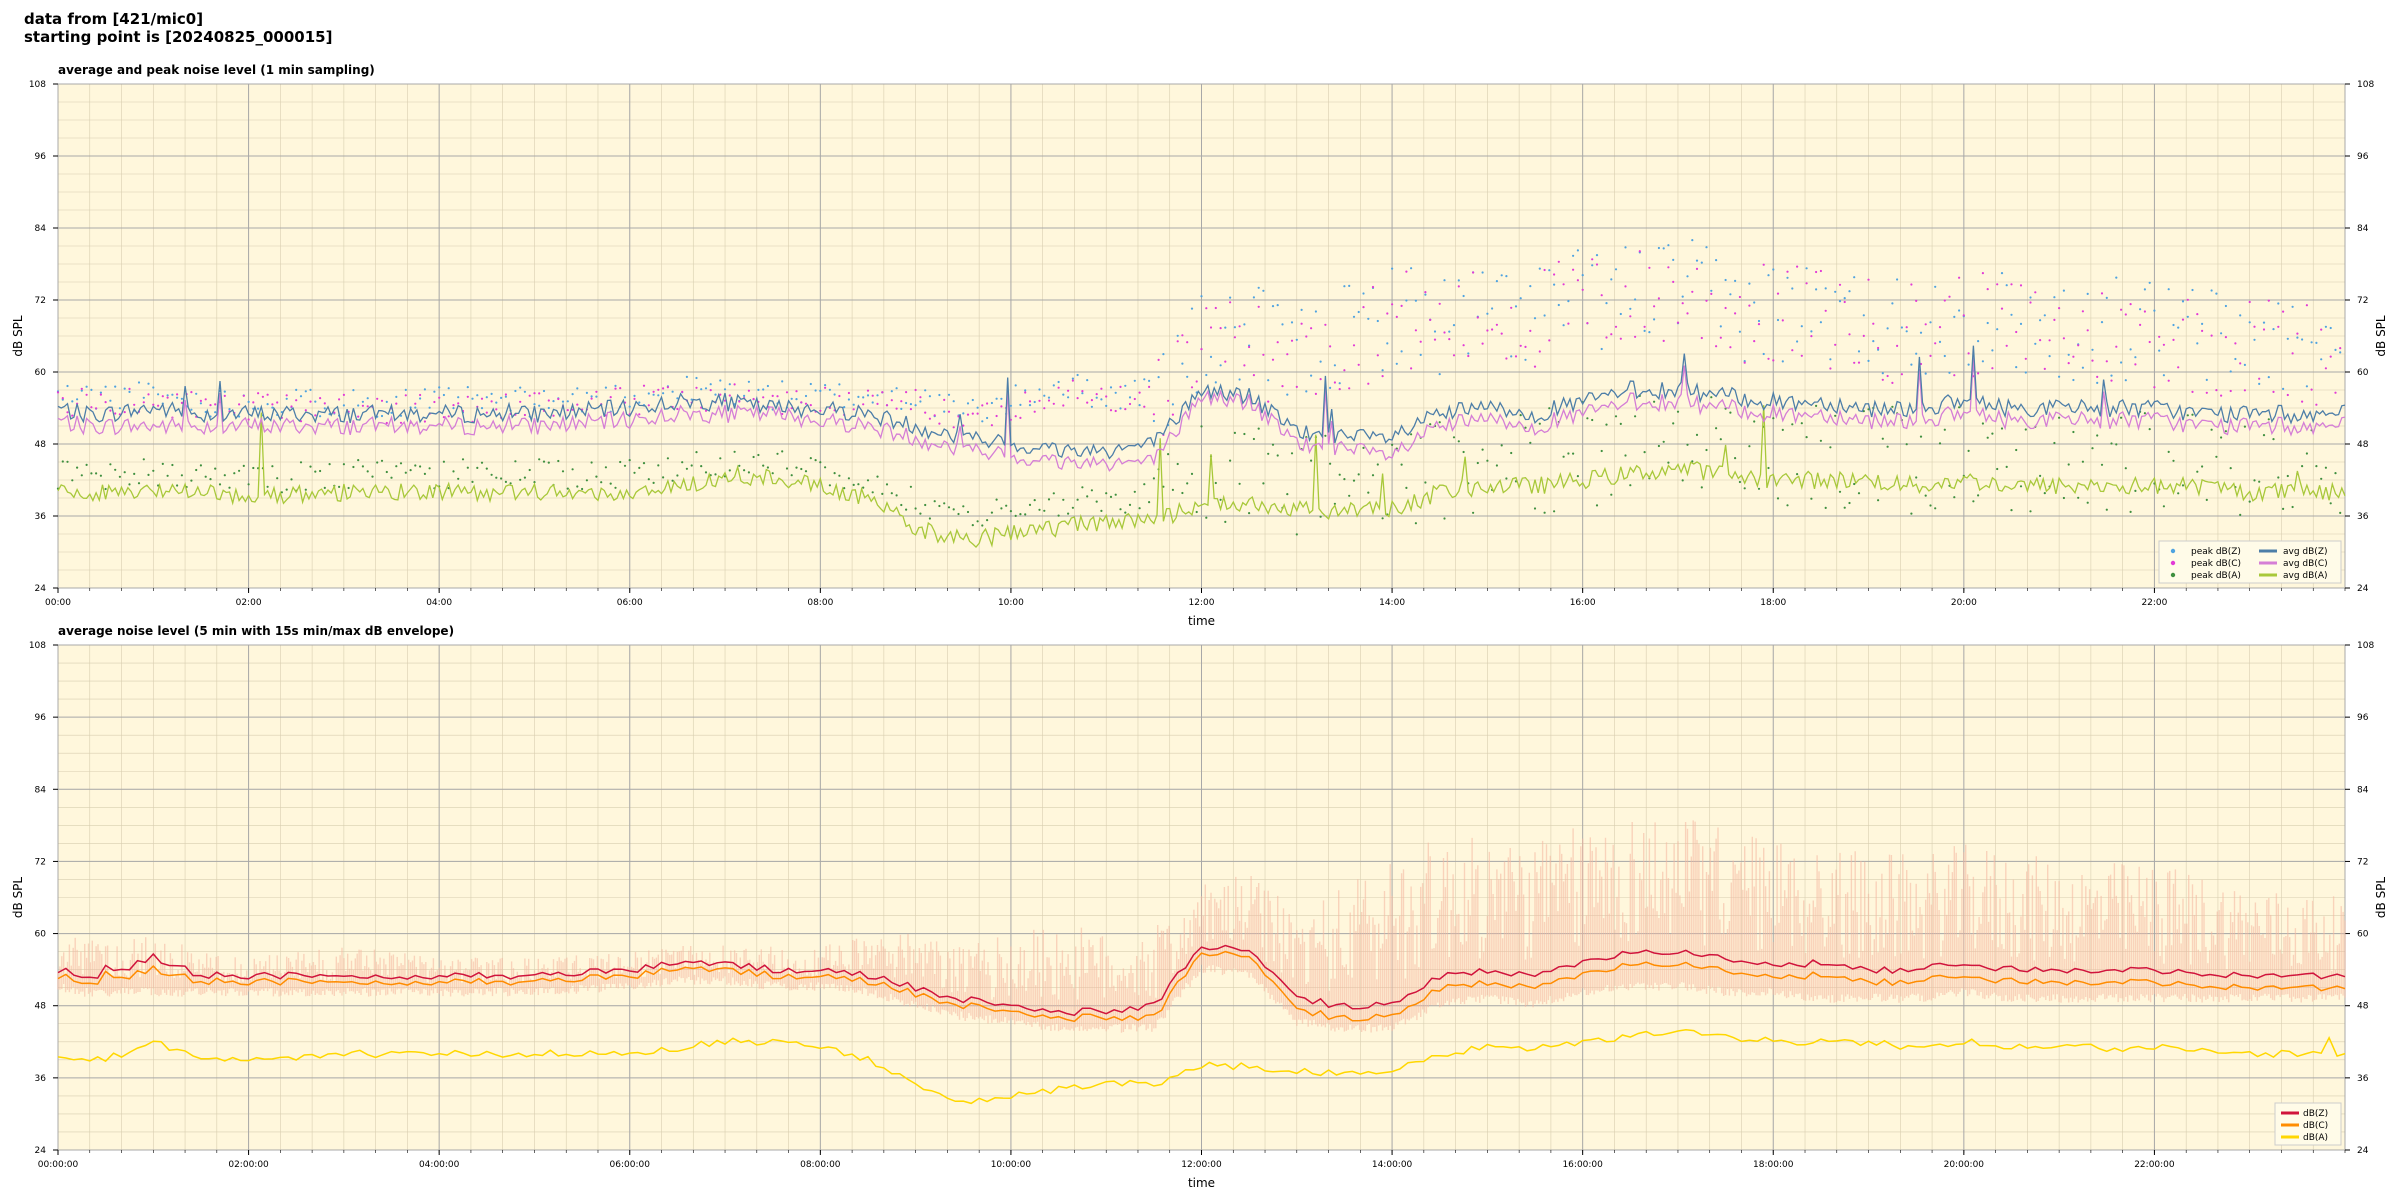 This screenshot has height=1200, width=2400. I want to click on legend: dB(Z) dB(C) dB(A), so click(2308, 1124).